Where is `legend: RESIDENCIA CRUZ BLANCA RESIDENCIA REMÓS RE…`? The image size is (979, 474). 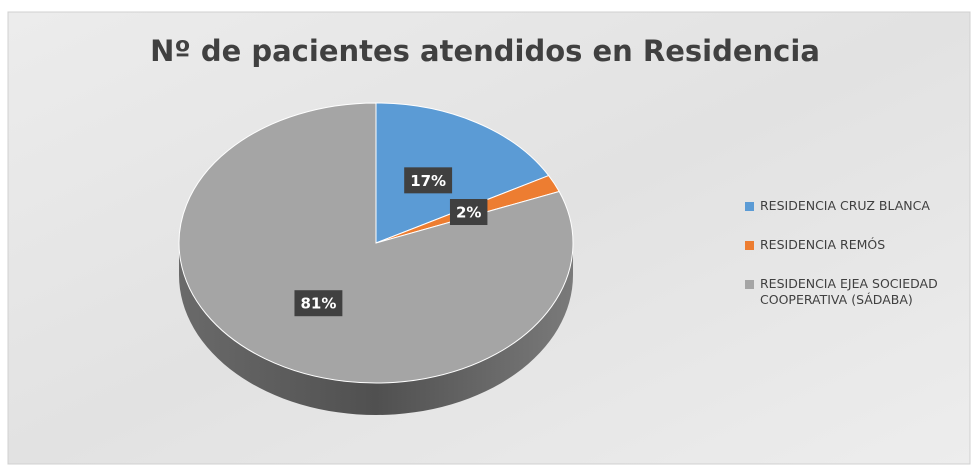
legend: RESIDENCIA CRUZ BLANCA RESIDENCIA REMÓS RE… is located at coordinates (860, 264).